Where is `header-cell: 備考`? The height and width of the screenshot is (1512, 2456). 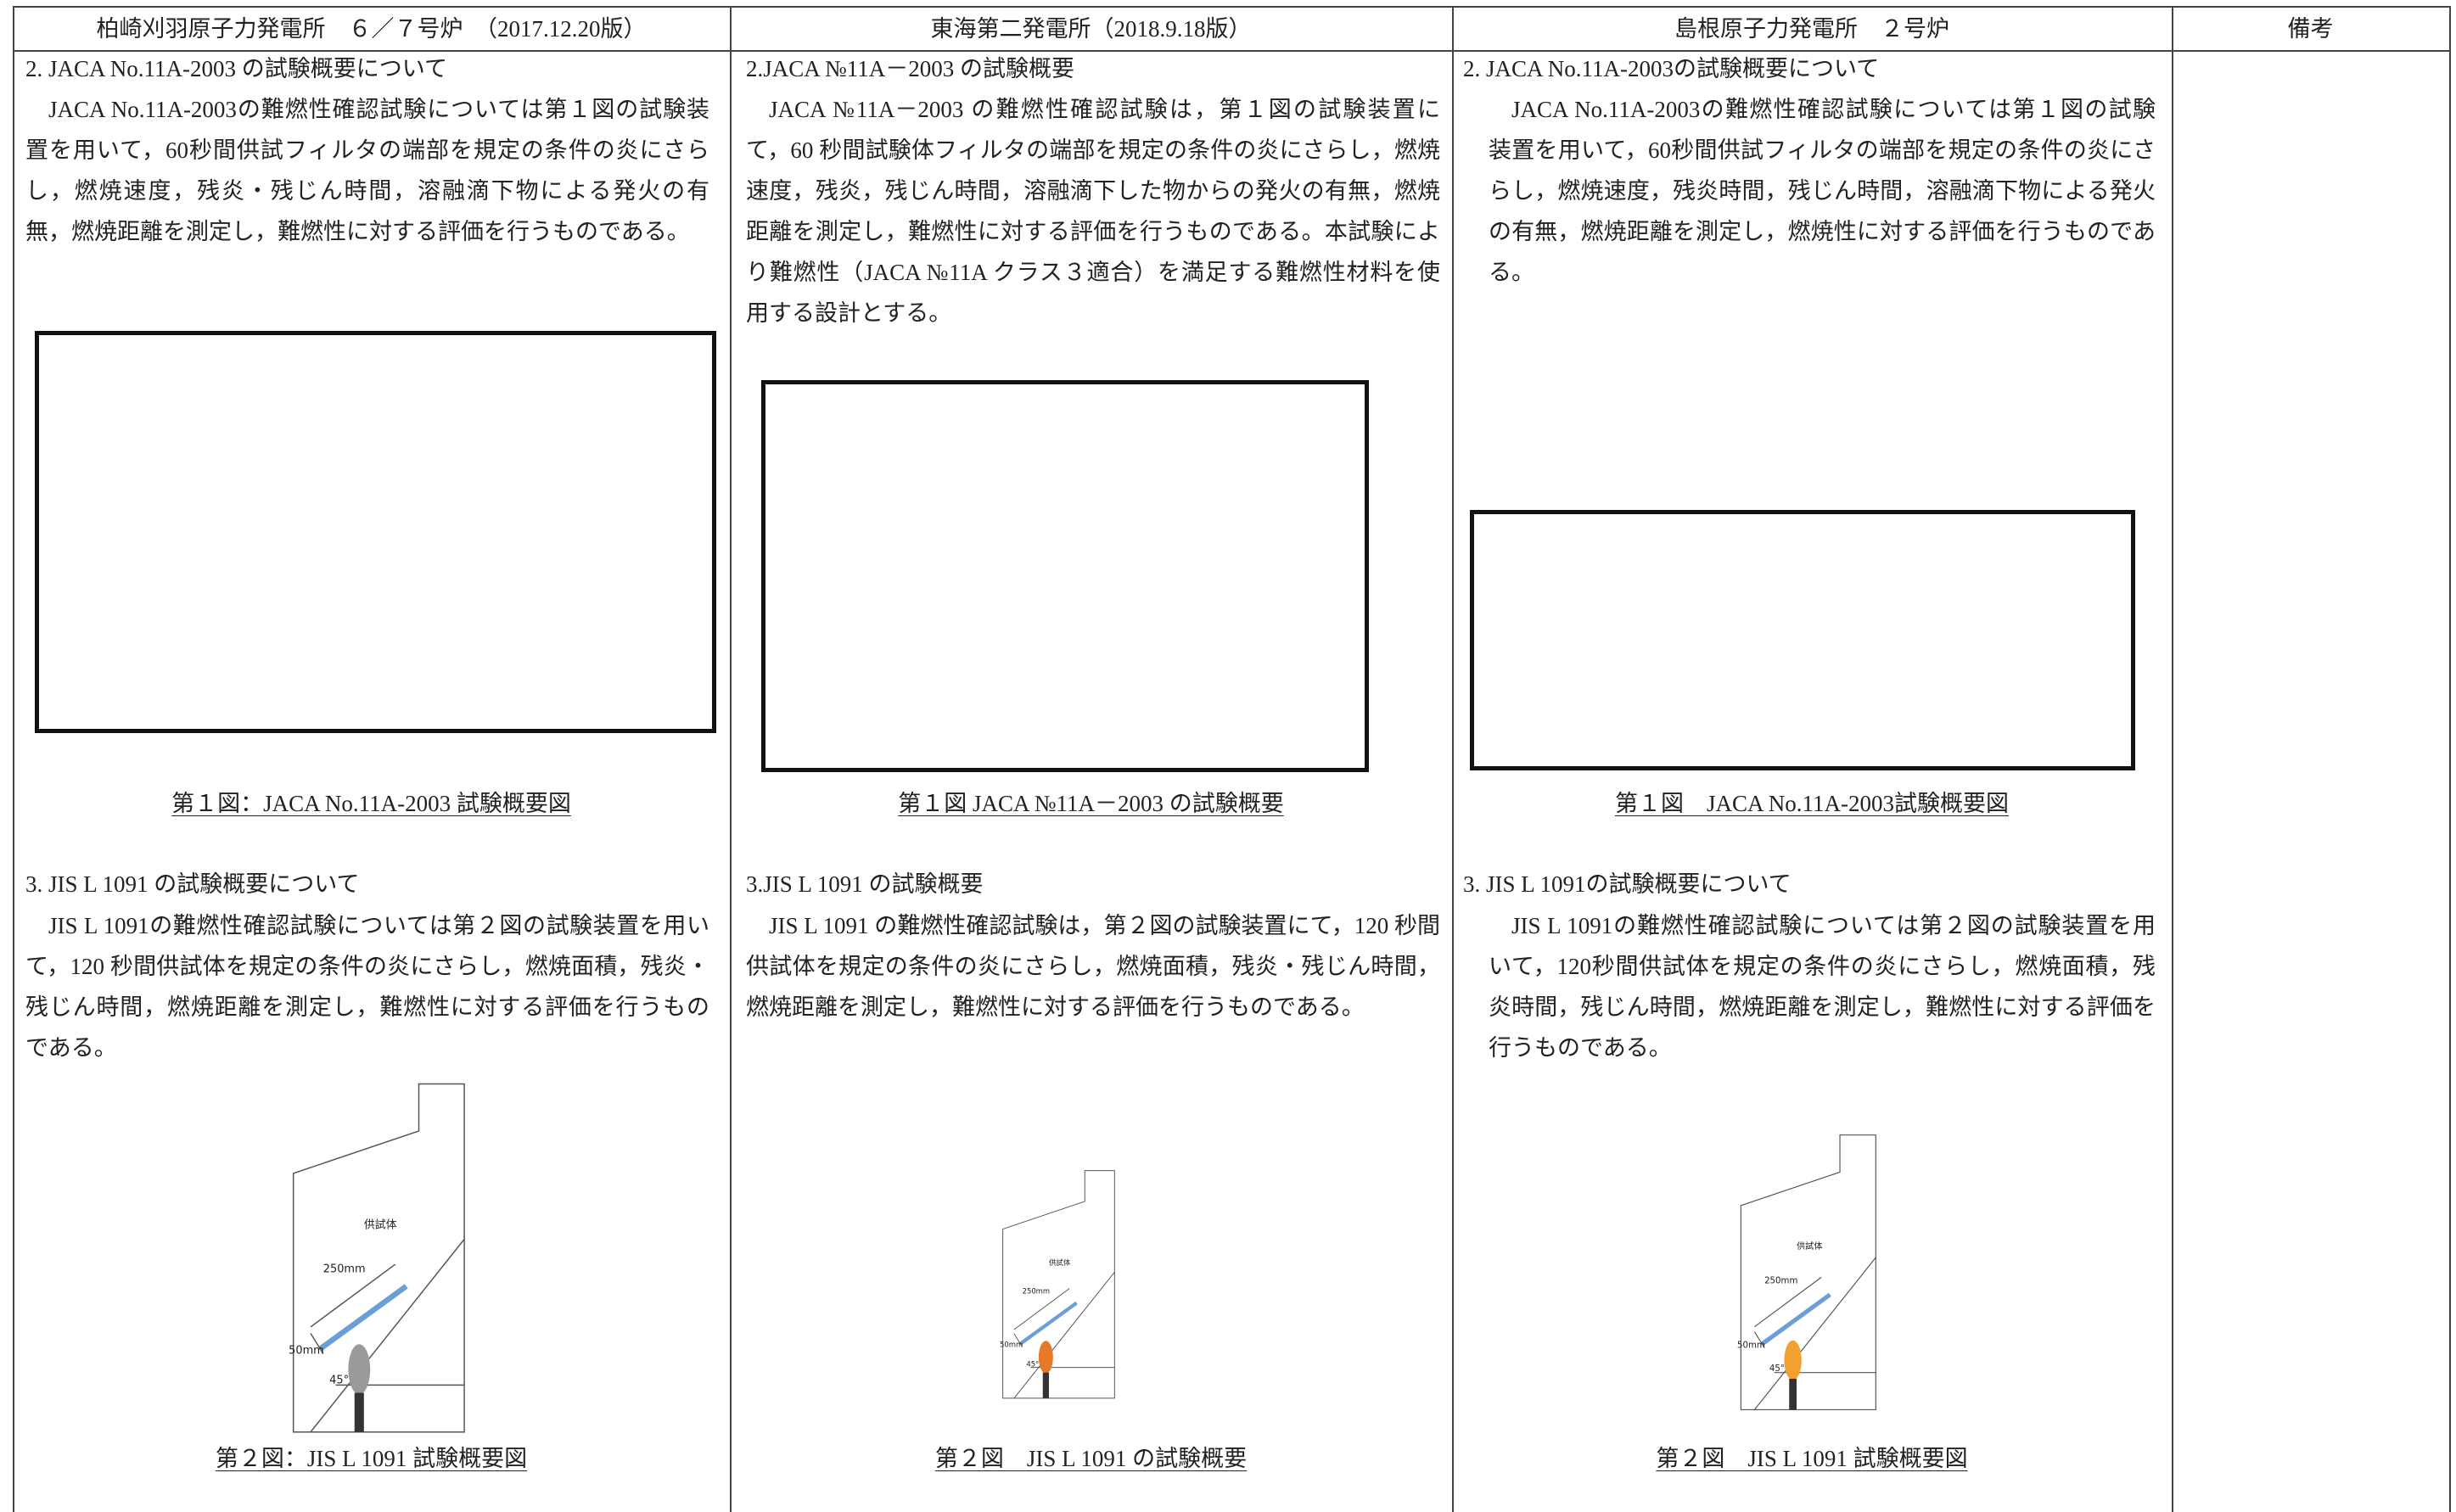 header-cell: 備考 is located at coordinates (2310, 29).